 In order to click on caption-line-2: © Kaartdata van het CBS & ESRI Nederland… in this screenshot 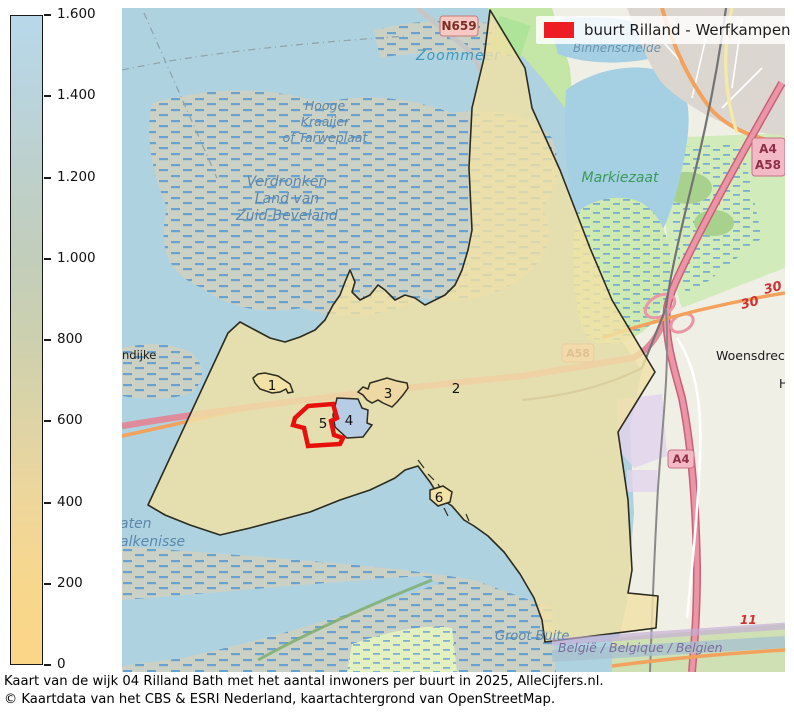, I will do `click(280, 699)`.